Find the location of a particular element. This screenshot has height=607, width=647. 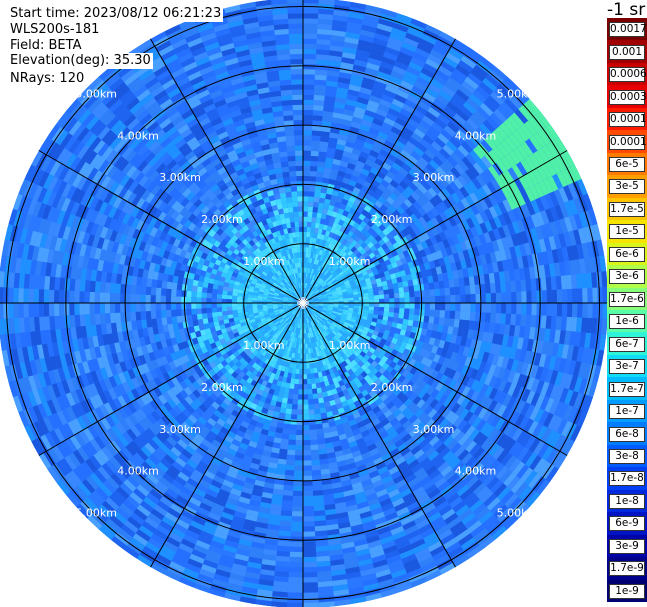

colorbar-label: 0.0003 is located at coordinates (628, 97).